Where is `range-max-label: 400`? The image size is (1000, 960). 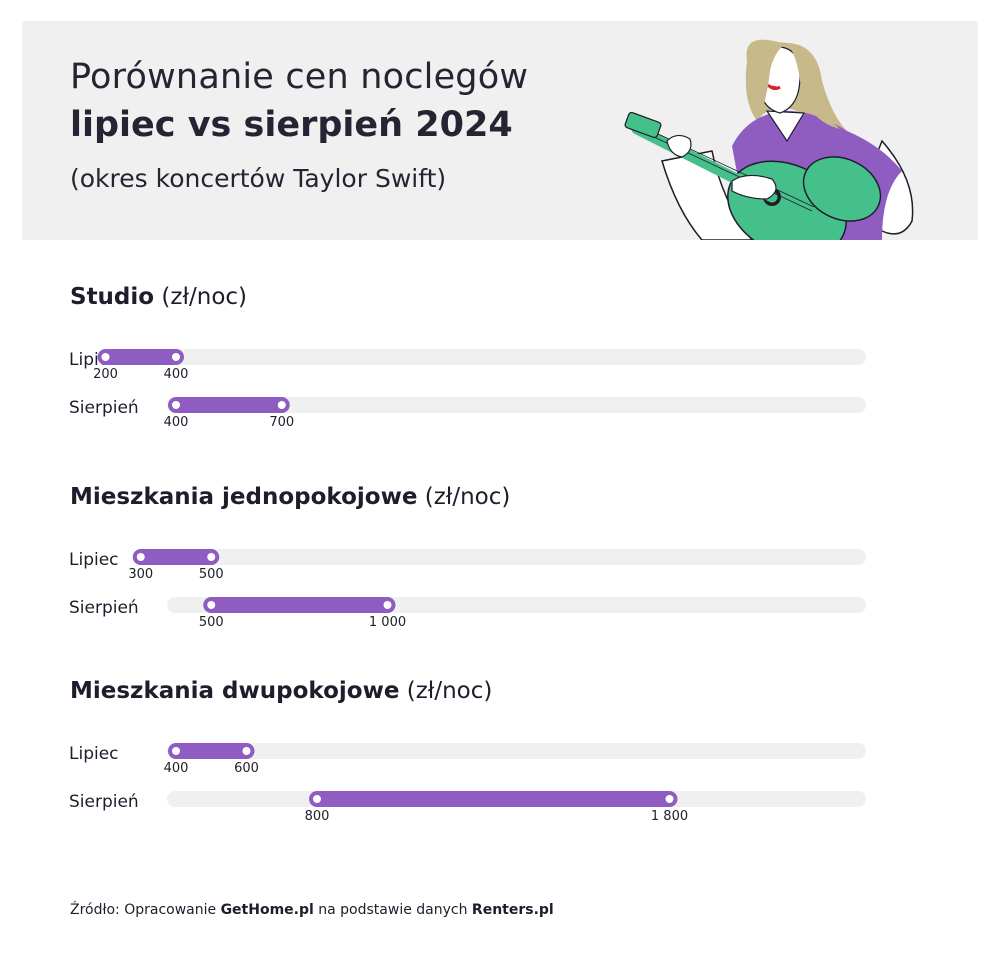
range-max-label: 400 is located at coordinates (176, 374).